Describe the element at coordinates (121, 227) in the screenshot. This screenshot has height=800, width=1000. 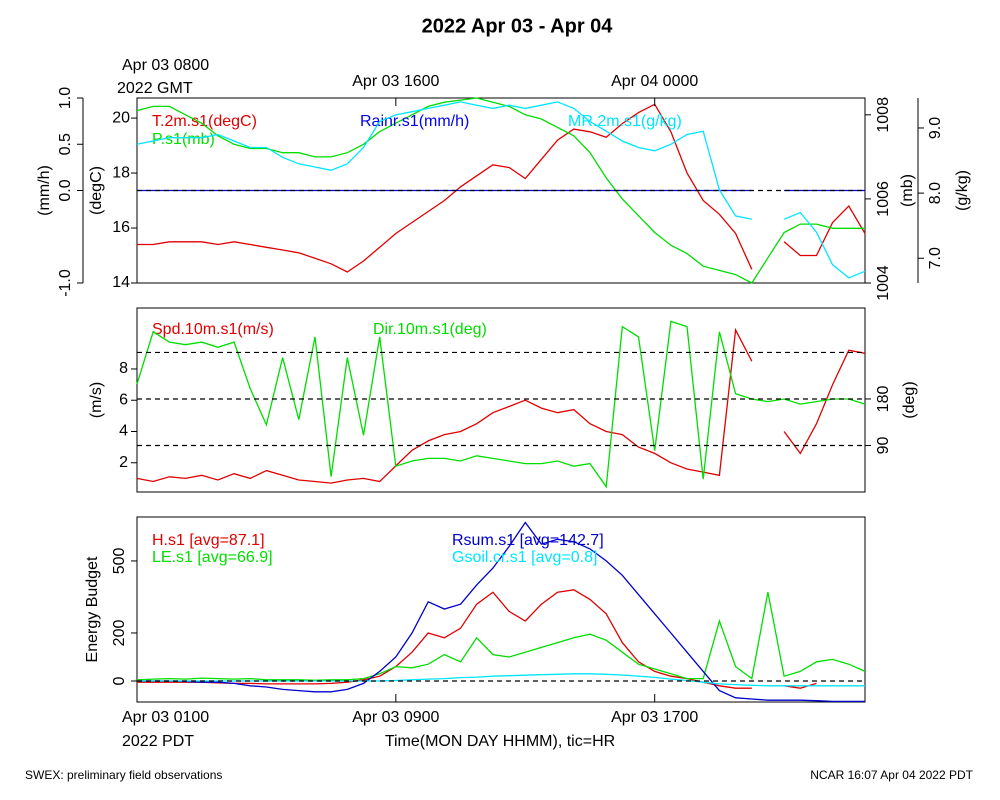
I see `y-tick-label: 16` at that location.